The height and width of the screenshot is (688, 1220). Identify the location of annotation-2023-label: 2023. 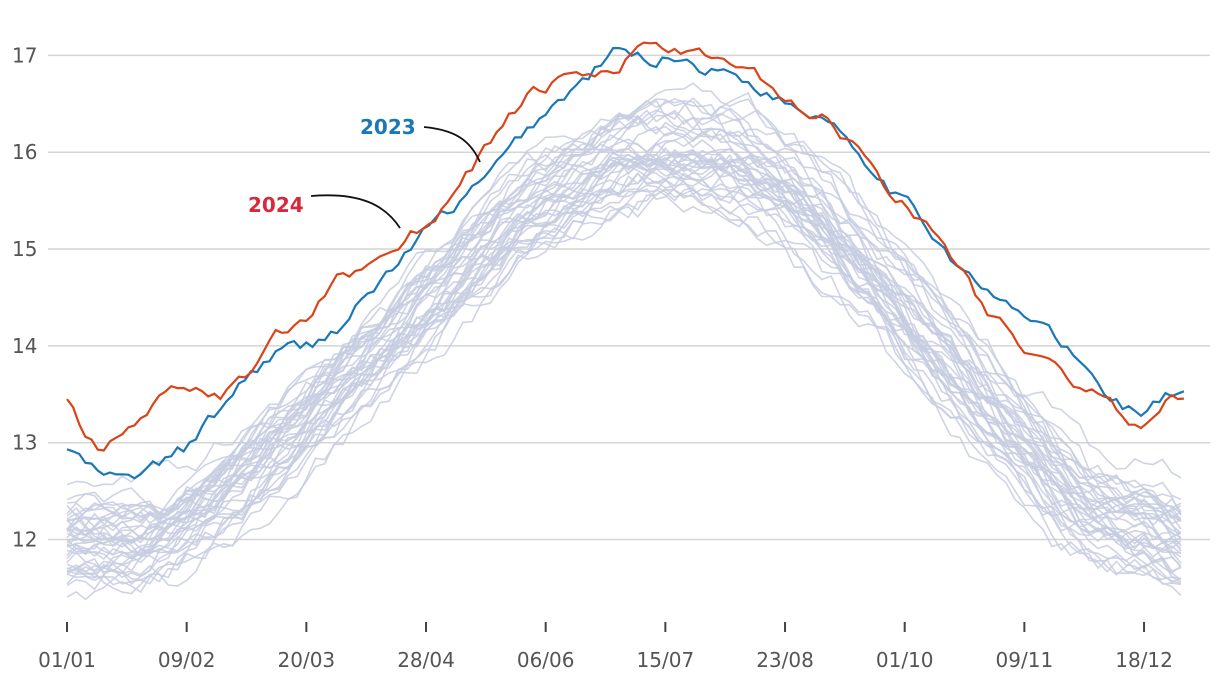
(388, 127).